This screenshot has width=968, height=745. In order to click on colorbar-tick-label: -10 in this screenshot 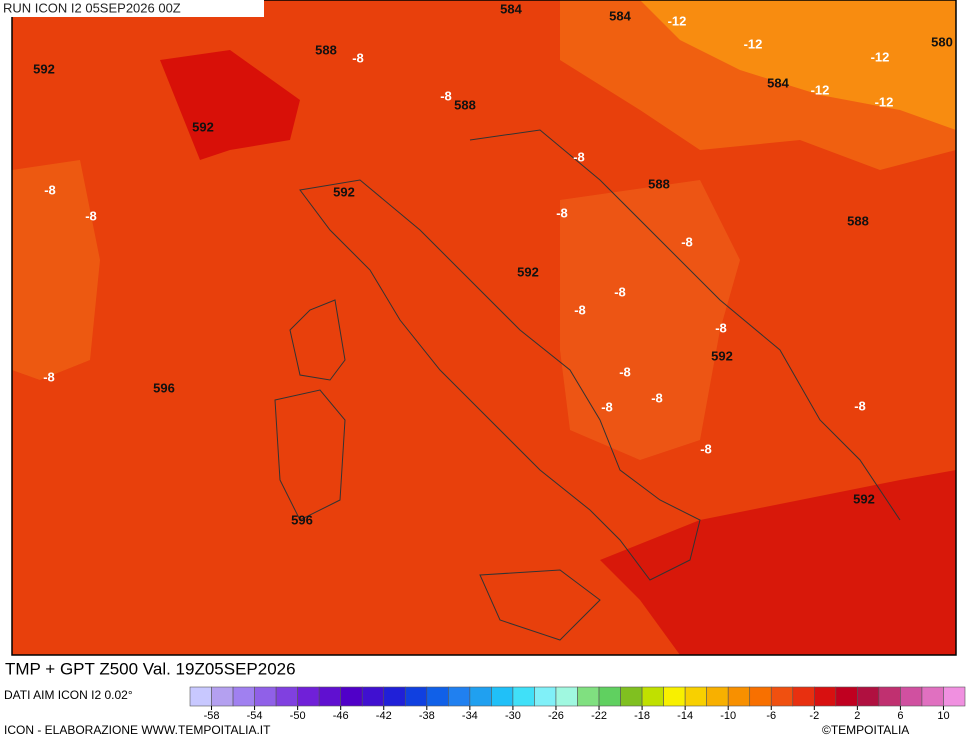, I will do `click(728, 716)`.